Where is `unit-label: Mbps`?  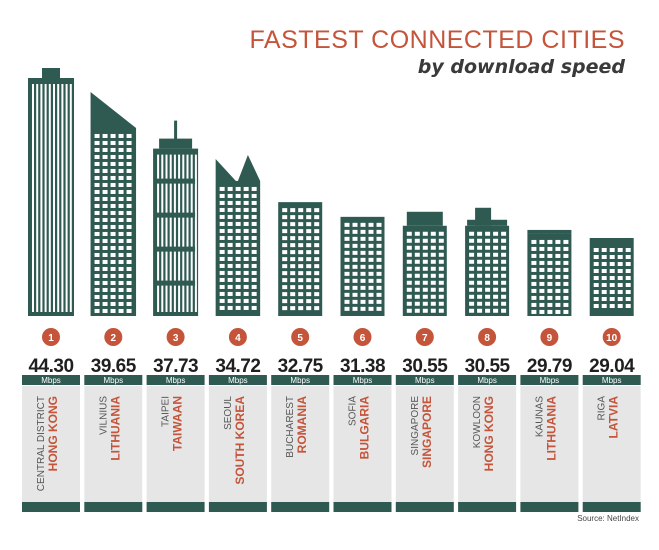 unit-label: Mbps is located at coordinates (550, 380).